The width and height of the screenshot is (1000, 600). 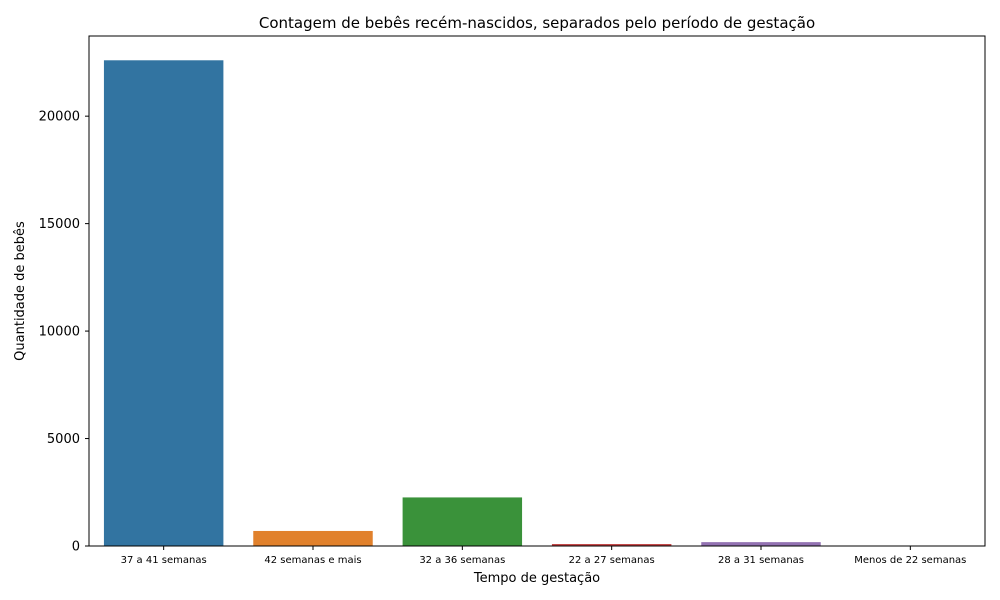 I want to click on y-tick-label: 15000, so click(x=59, y=224).